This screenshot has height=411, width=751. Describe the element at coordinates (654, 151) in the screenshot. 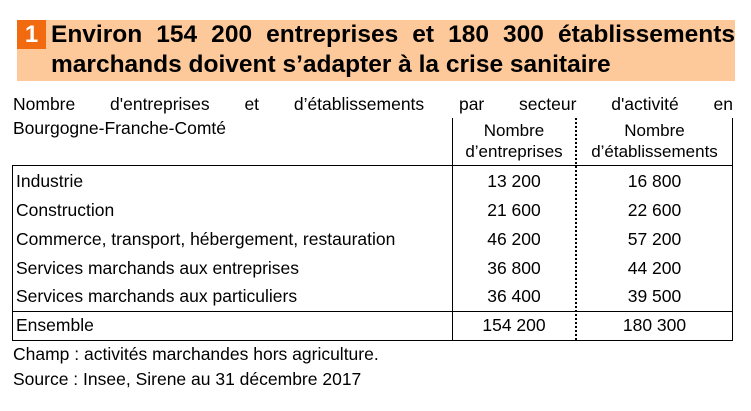

I see `column-header-line2: d’établissements` at that location.